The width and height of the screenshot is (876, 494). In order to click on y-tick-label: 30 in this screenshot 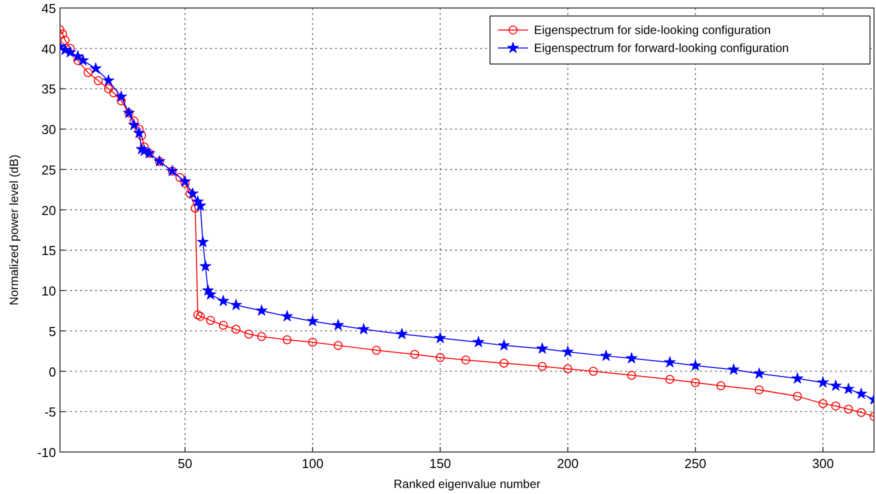, I will do `click(49, 130)`.